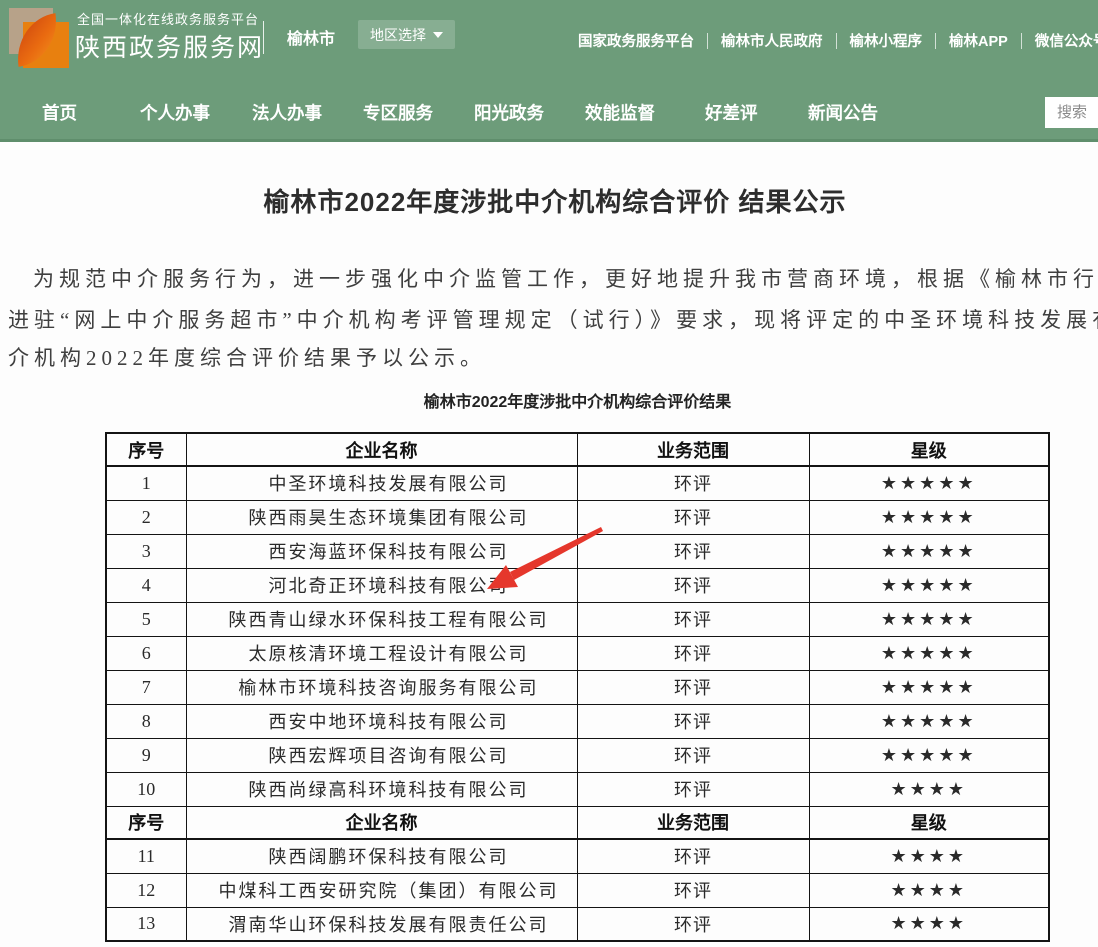  I want to click on cell-company-name: 太原核清环境工程设计有限公司, so click(381, 653).